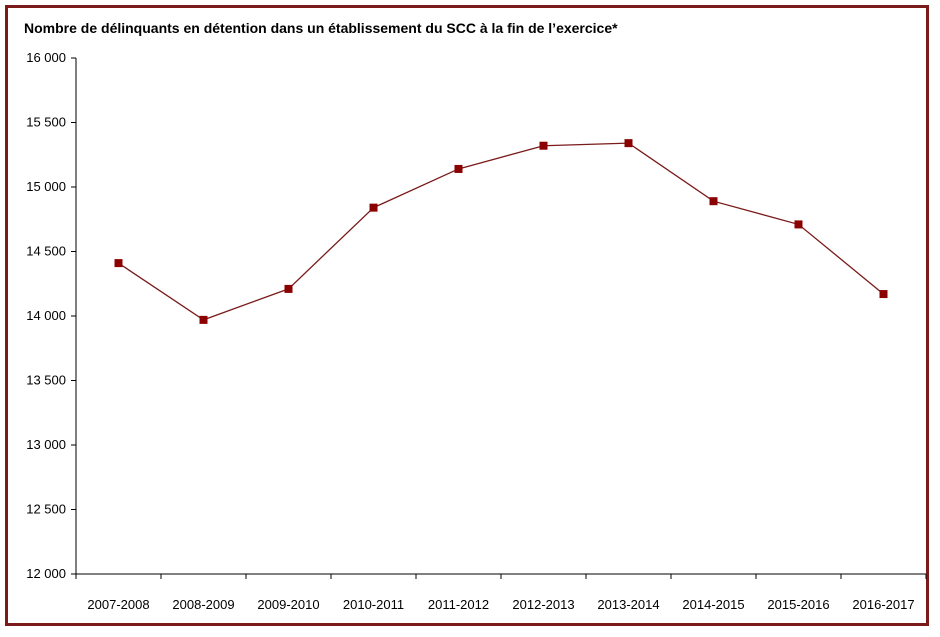 The width and height of the screenshot is (940, 637). What do you see at coordinates (458, 604) in the screenshot?
I see `x-tick-label: 2011-2012` at bounding box center [458, 604].